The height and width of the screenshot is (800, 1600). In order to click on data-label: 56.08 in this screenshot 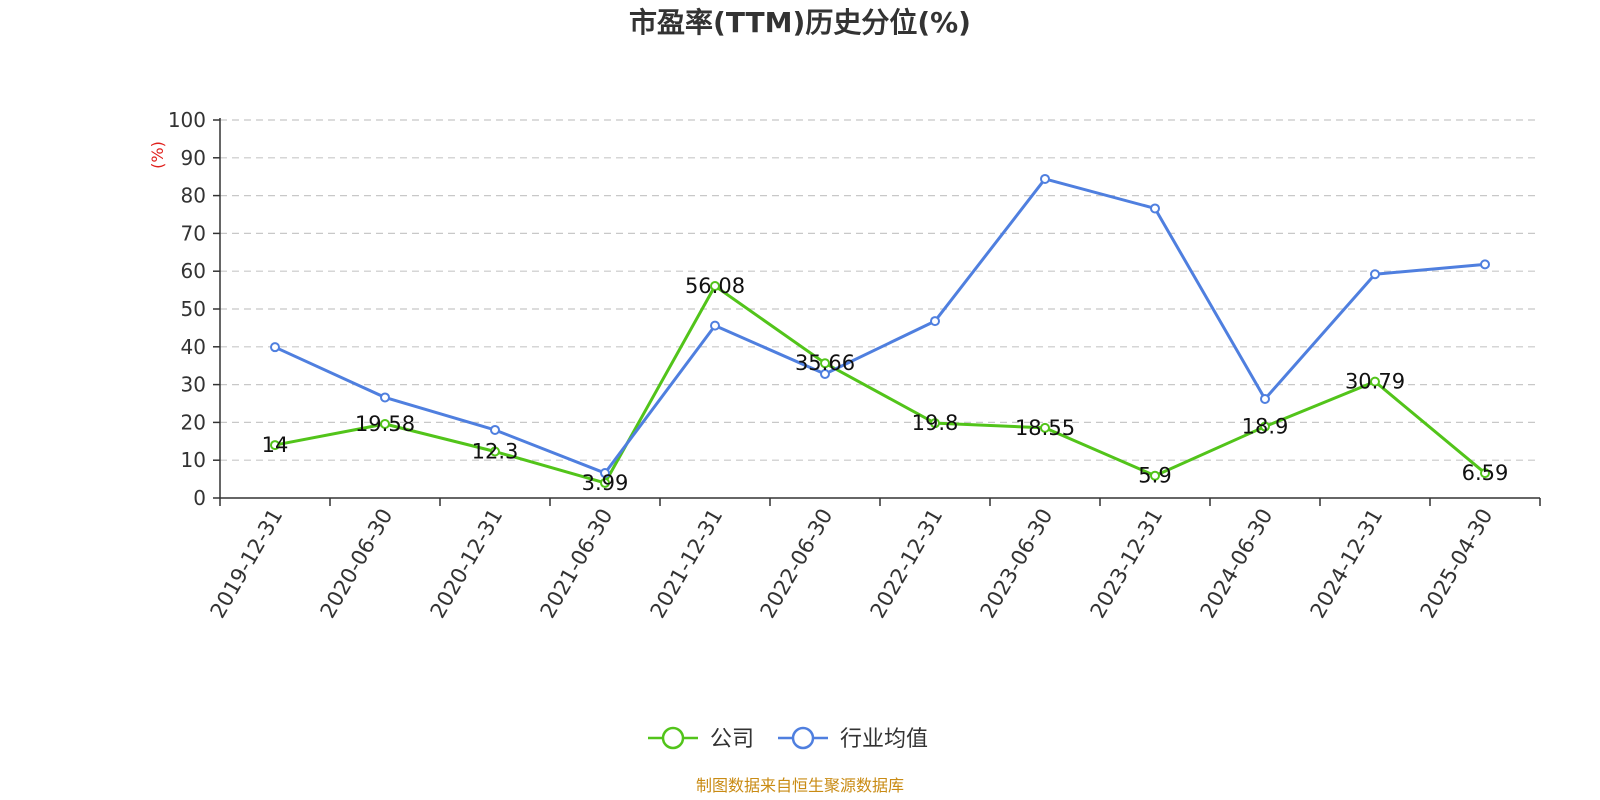, I will do `click(715, 286)`.